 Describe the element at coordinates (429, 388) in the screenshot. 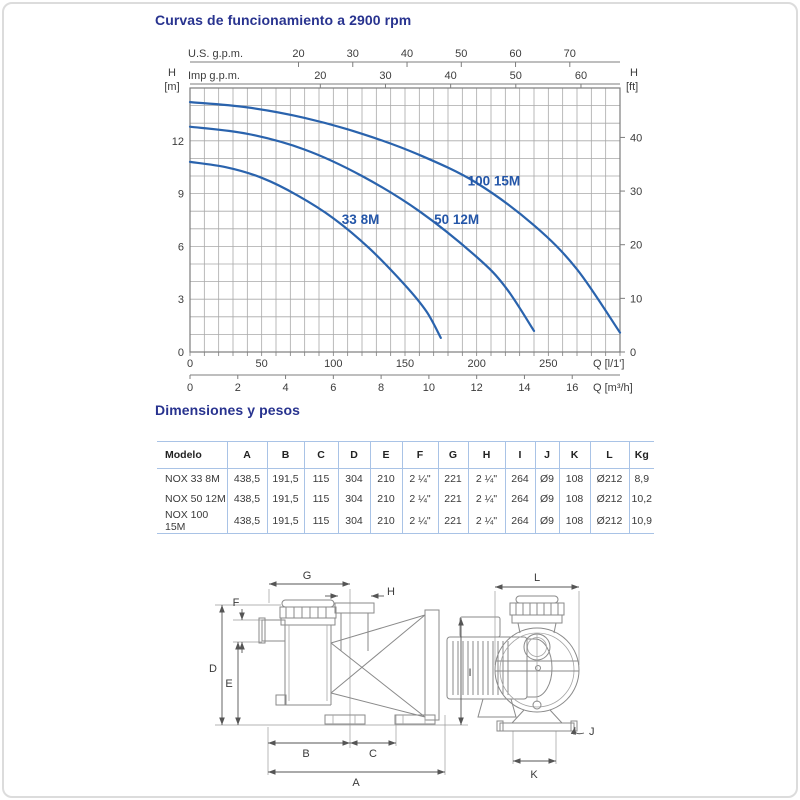

I see `svg-text: 10` at that location.